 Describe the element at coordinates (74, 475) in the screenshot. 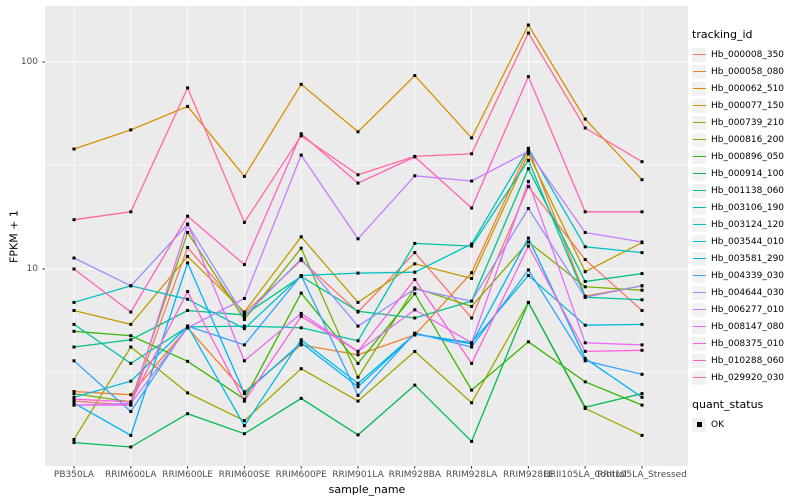

I see `x-tick-label: PB350LA` at that location.